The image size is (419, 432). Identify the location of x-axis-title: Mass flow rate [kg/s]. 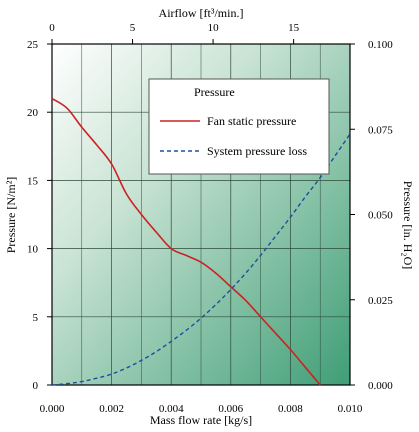
(201, 420).